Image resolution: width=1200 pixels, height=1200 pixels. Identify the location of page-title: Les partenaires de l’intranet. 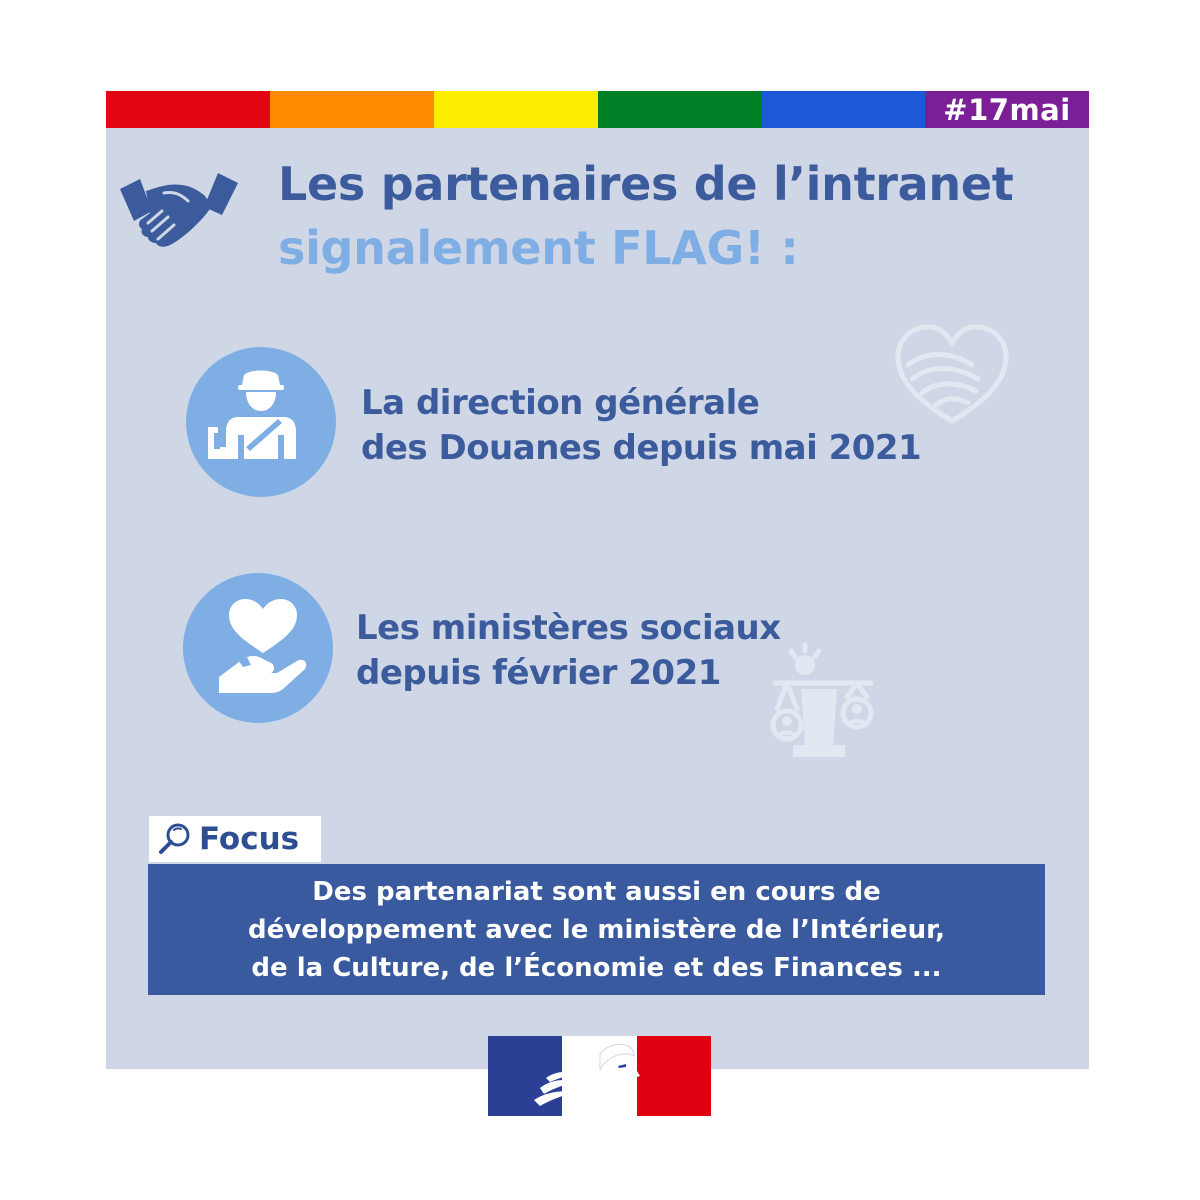
(646, 184).